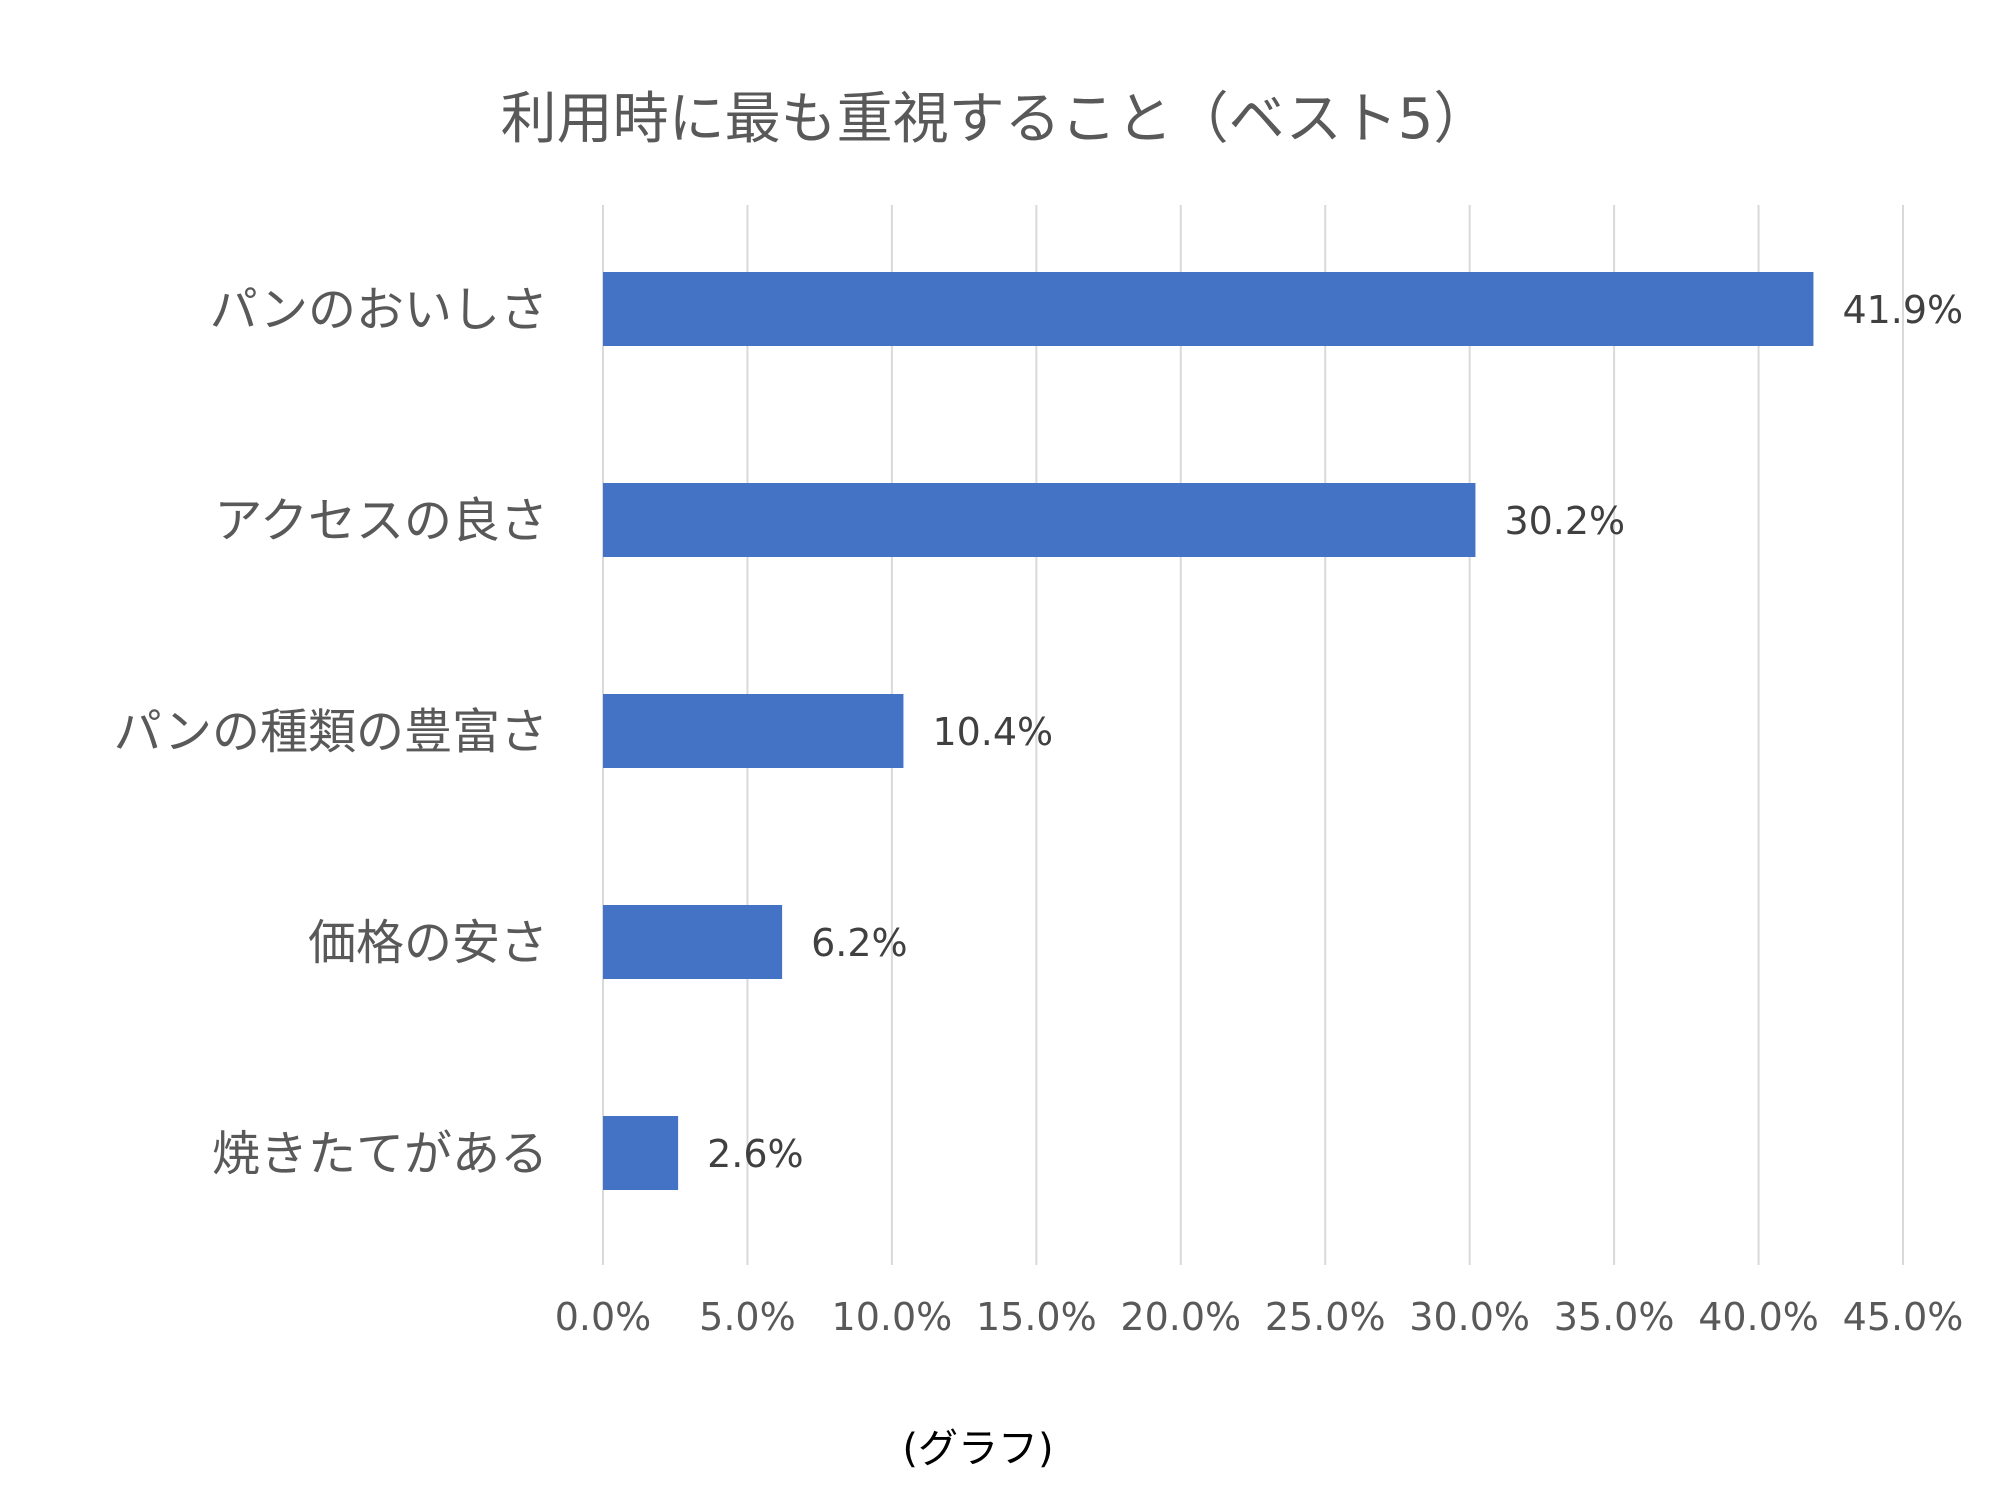 Image resolution: width=1991 pixels, height=1500 pixels. What do you see at coordinates (1469, 1317) in the screenshot?
I see `x-tick-label: 30.0%` at bounding box center [1469, 1317].